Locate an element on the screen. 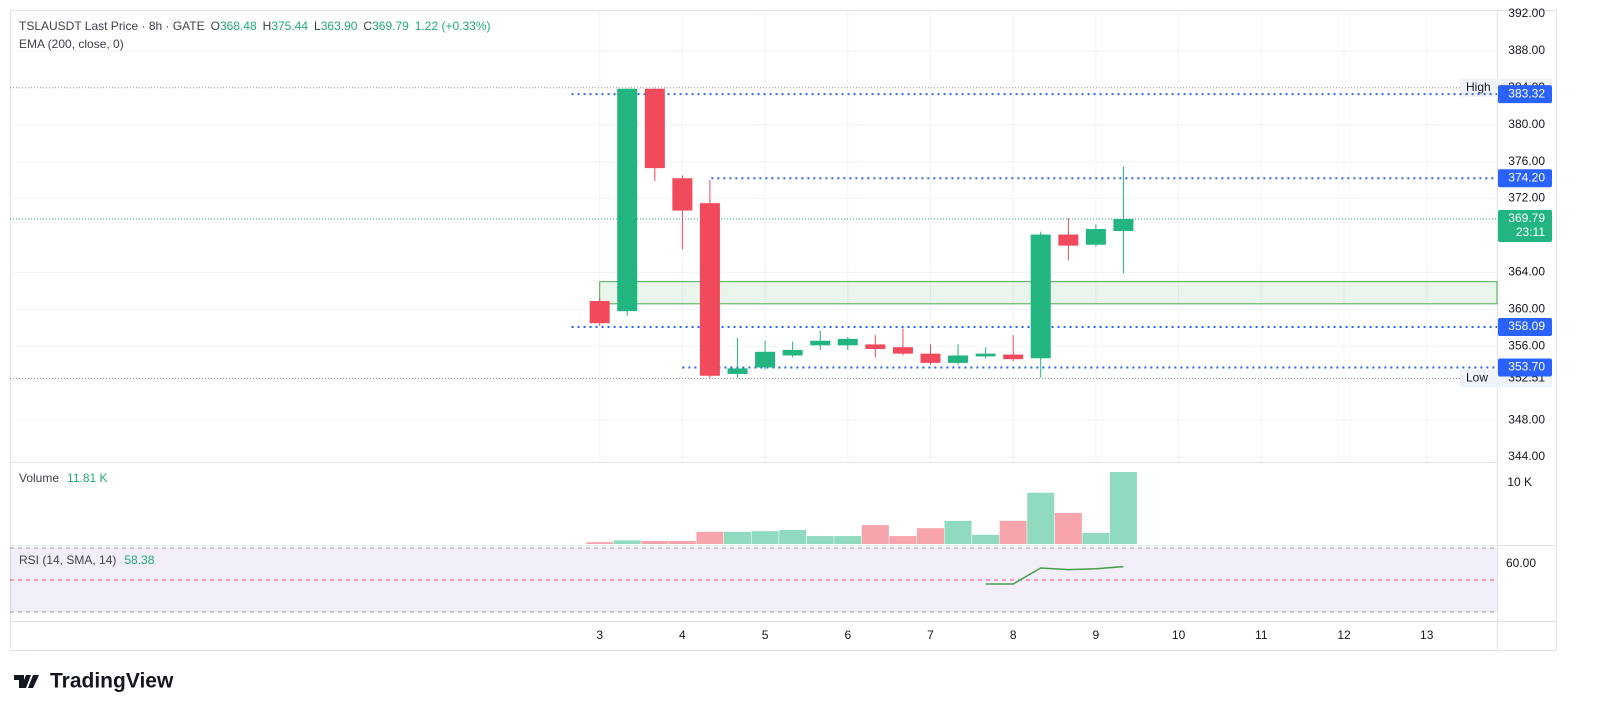 The width and height of the screenshot is (1600, 728). extreme-name: Low is located at coordinates (1477, 378).